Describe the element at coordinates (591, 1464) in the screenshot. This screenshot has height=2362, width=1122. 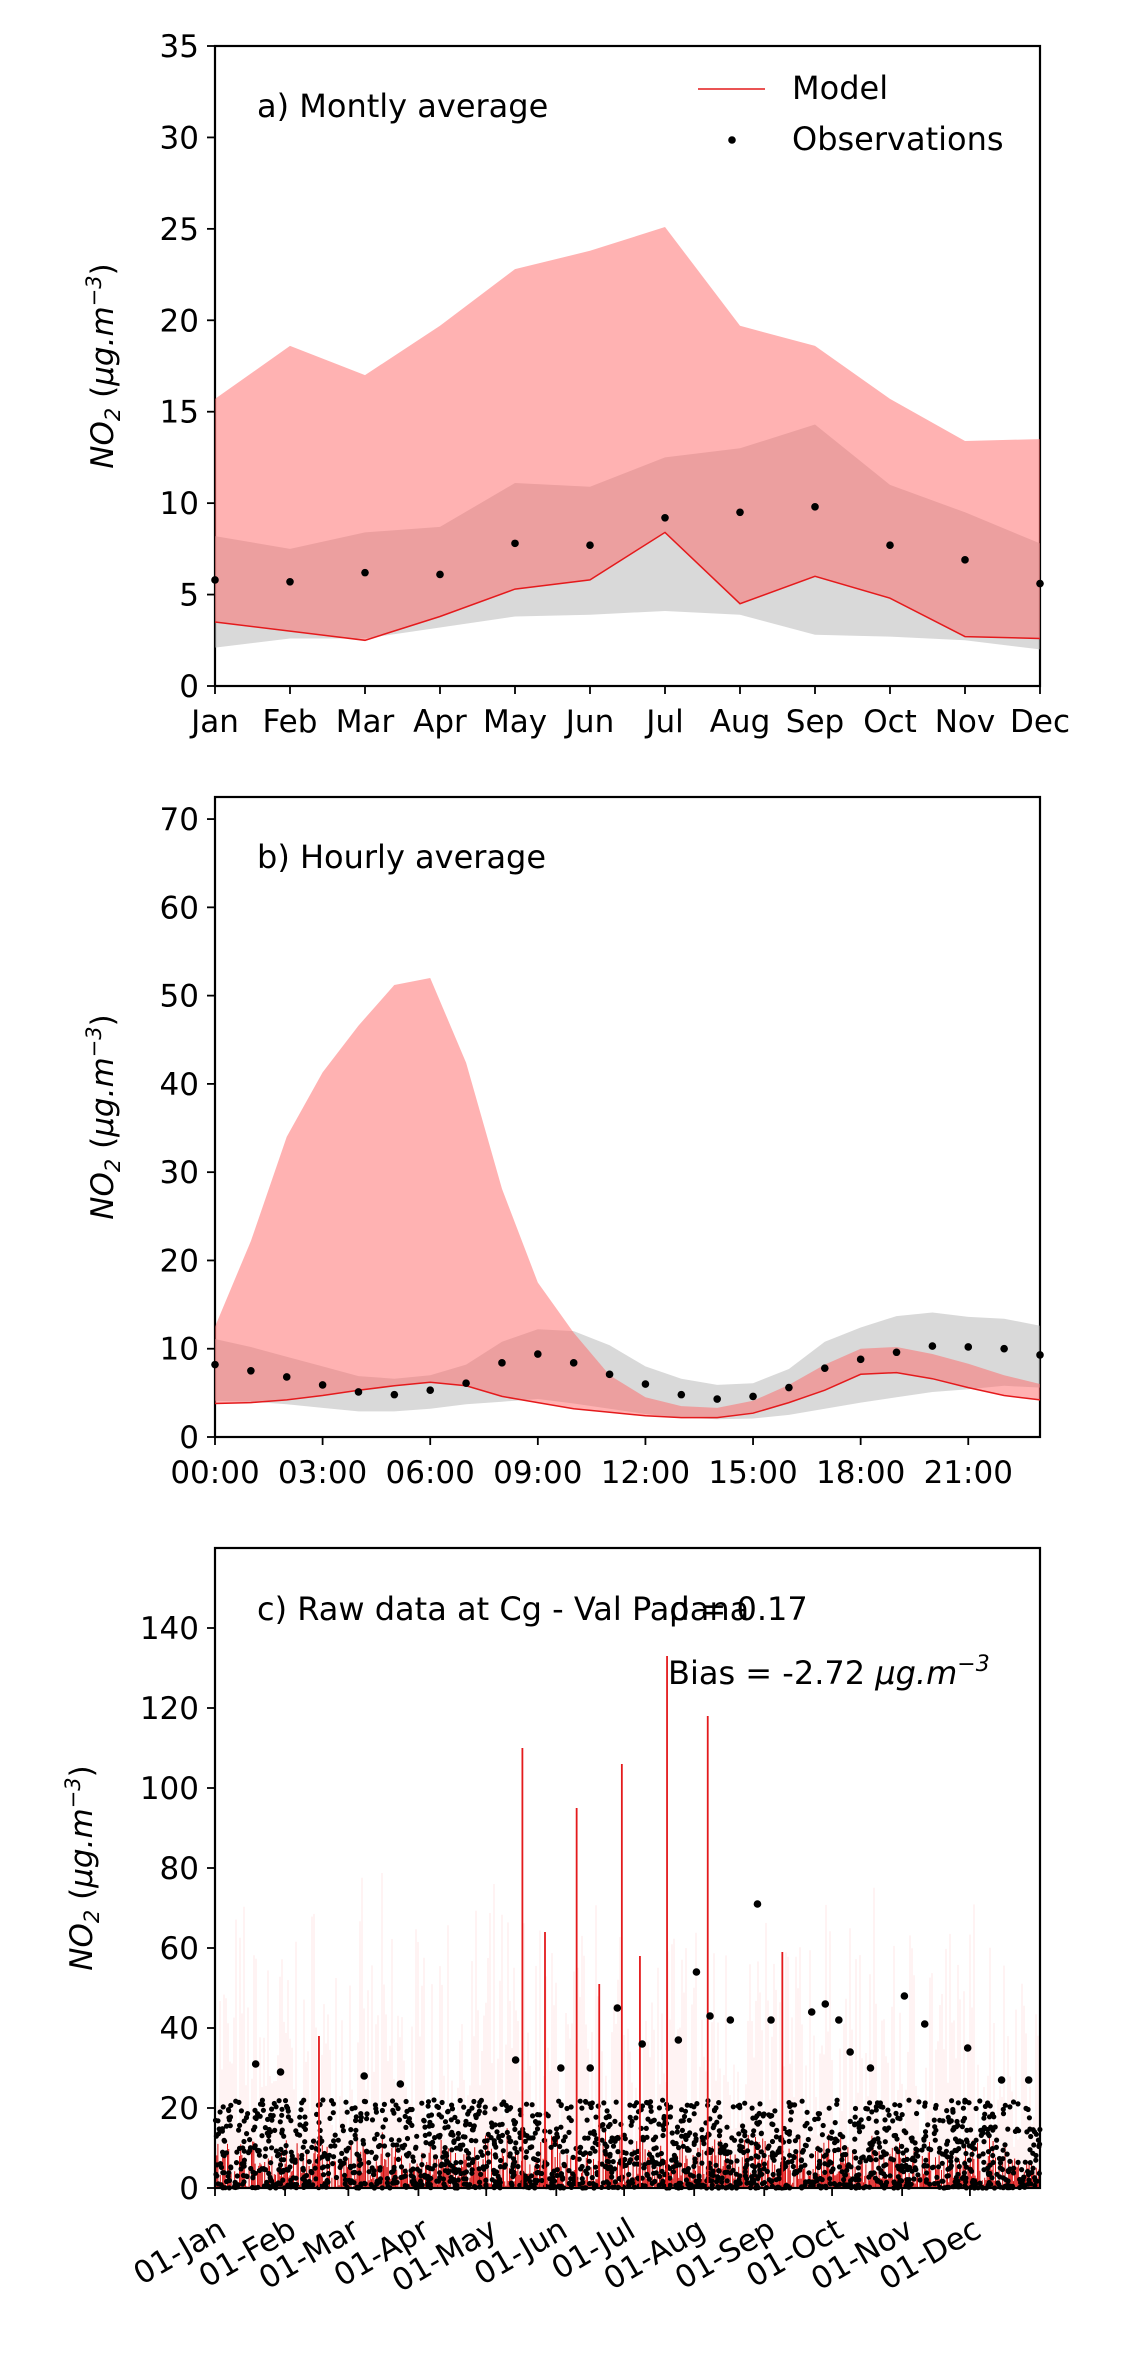
I see `x-axis-ticks: 00:00 03:00 06:00 09:00 12:00 15:00 18:00 21:00` at that location.